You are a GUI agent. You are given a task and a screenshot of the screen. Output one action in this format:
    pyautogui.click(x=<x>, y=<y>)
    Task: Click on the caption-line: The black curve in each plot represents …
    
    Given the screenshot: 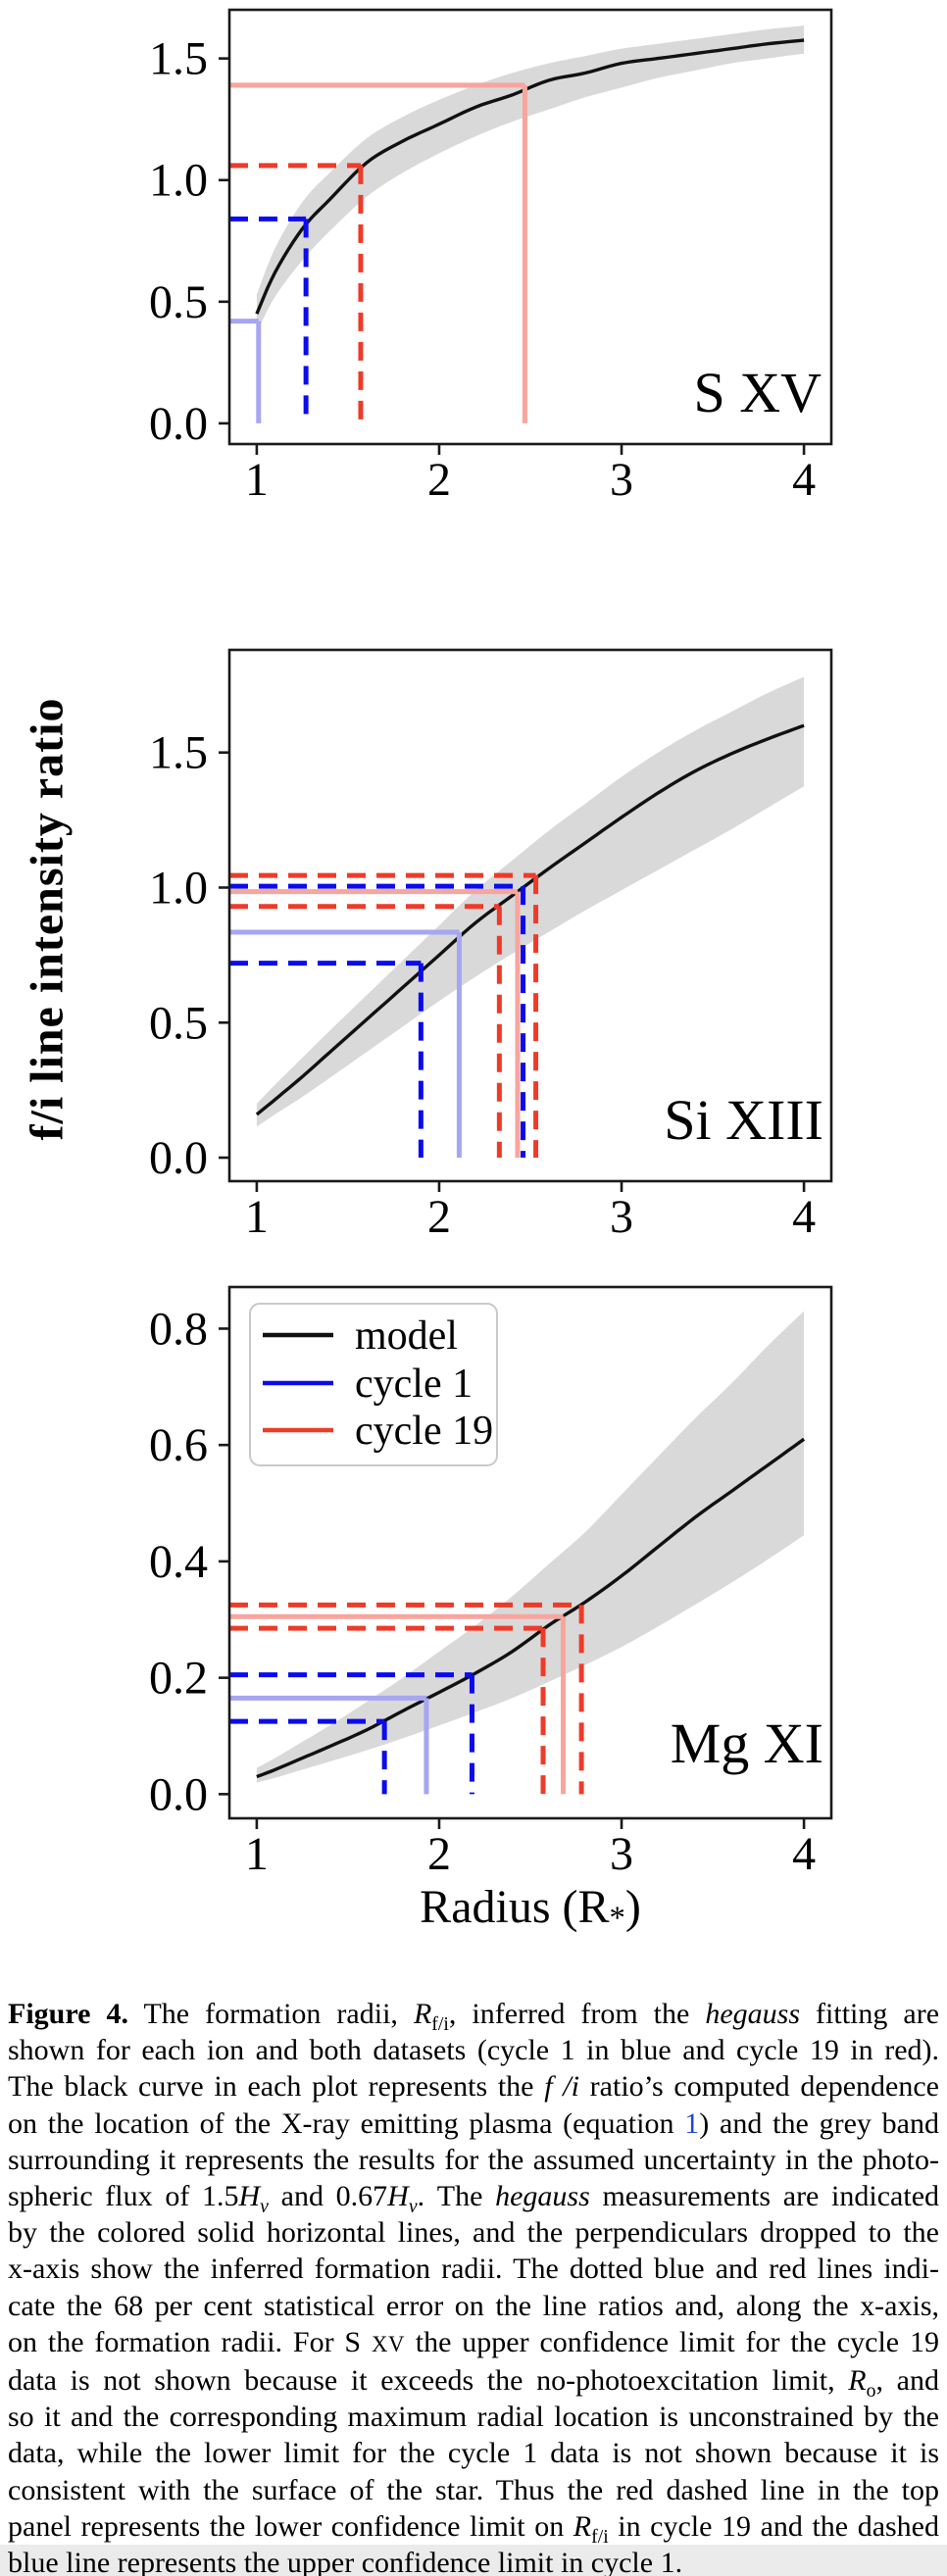 What is the action you would take?
    pyautogui.click(x=473, y=2086)
    